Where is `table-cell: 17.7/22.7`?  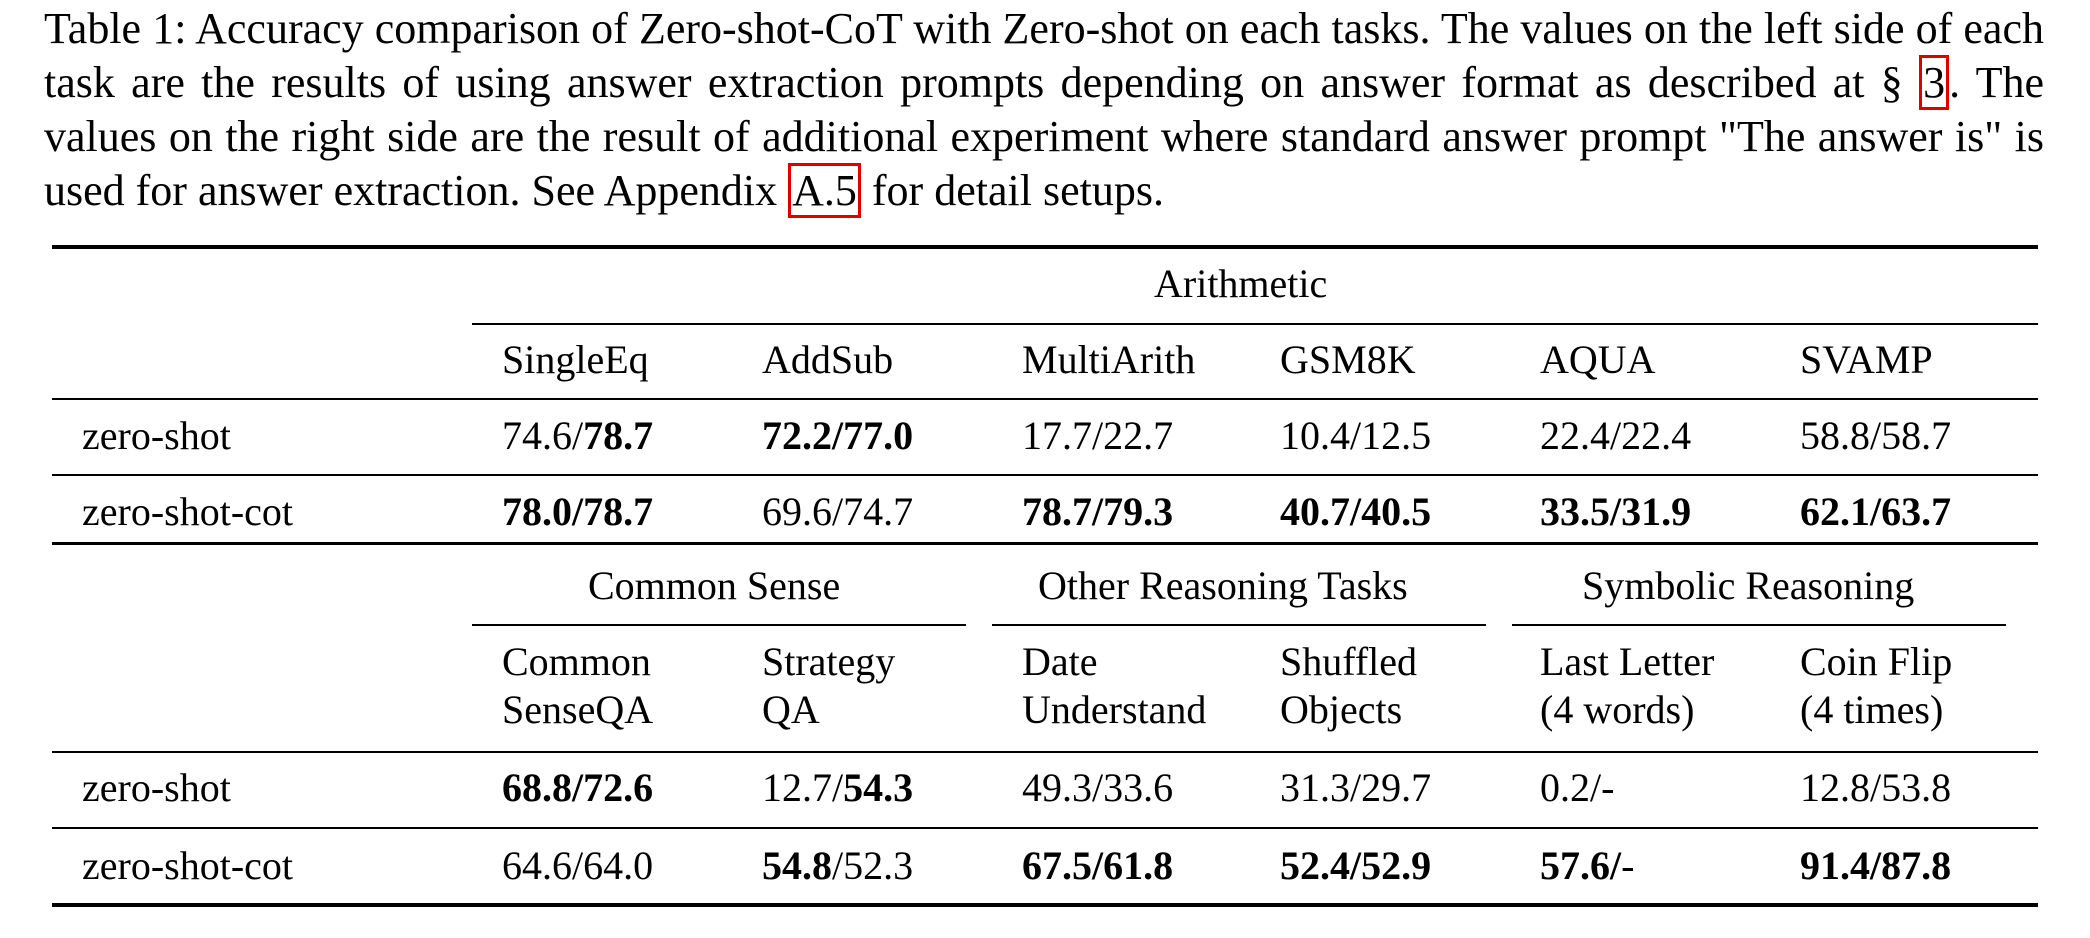
table-cell: 17.7/22.7 is located at coordinates (1098, 435).